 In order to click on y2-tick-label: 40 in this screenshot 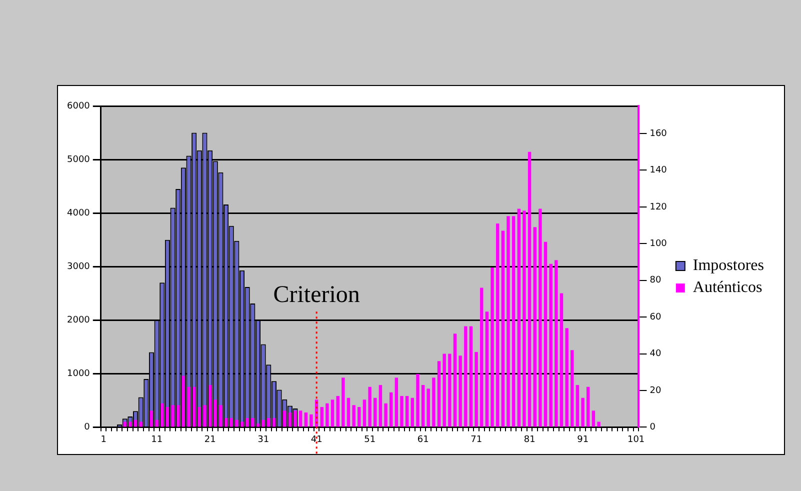, I will do `click(656, 354)`.